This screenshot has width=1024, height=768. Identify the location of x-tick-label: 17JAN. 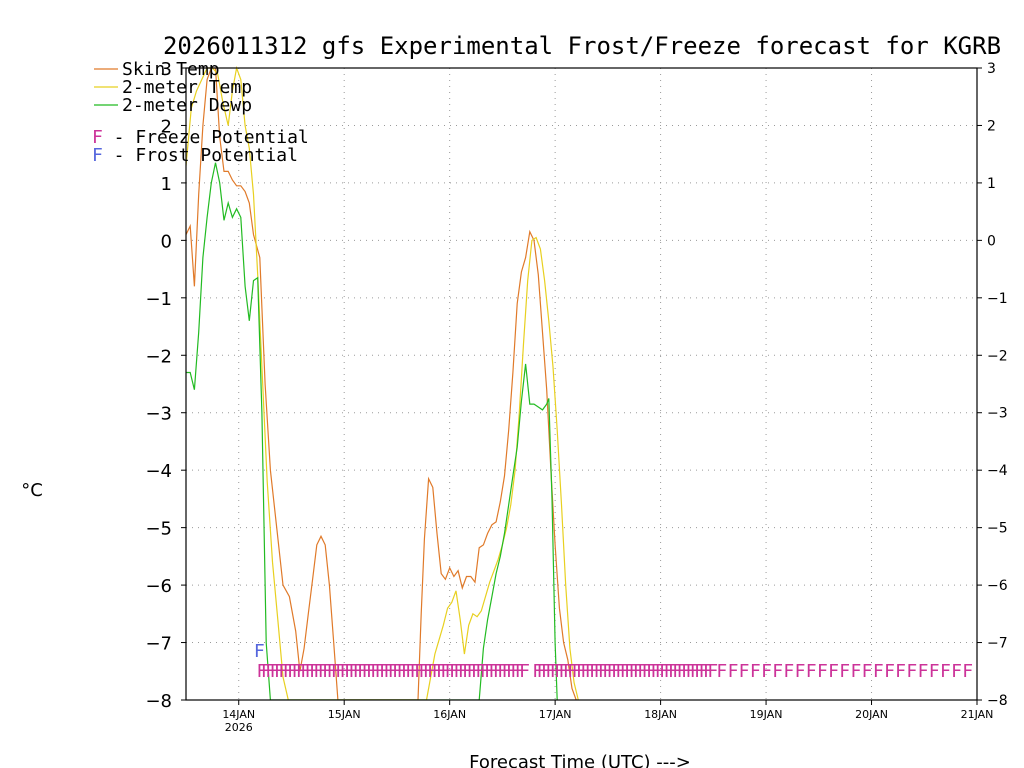
(555, 714).